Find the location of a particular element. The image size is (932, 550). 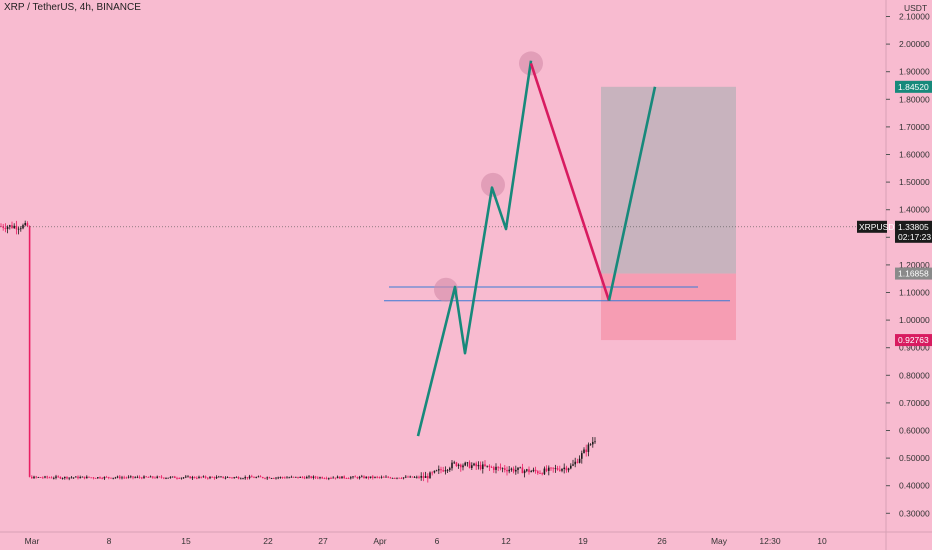

y-tick-label: 0.30000 is located at coordinates (914, 513).